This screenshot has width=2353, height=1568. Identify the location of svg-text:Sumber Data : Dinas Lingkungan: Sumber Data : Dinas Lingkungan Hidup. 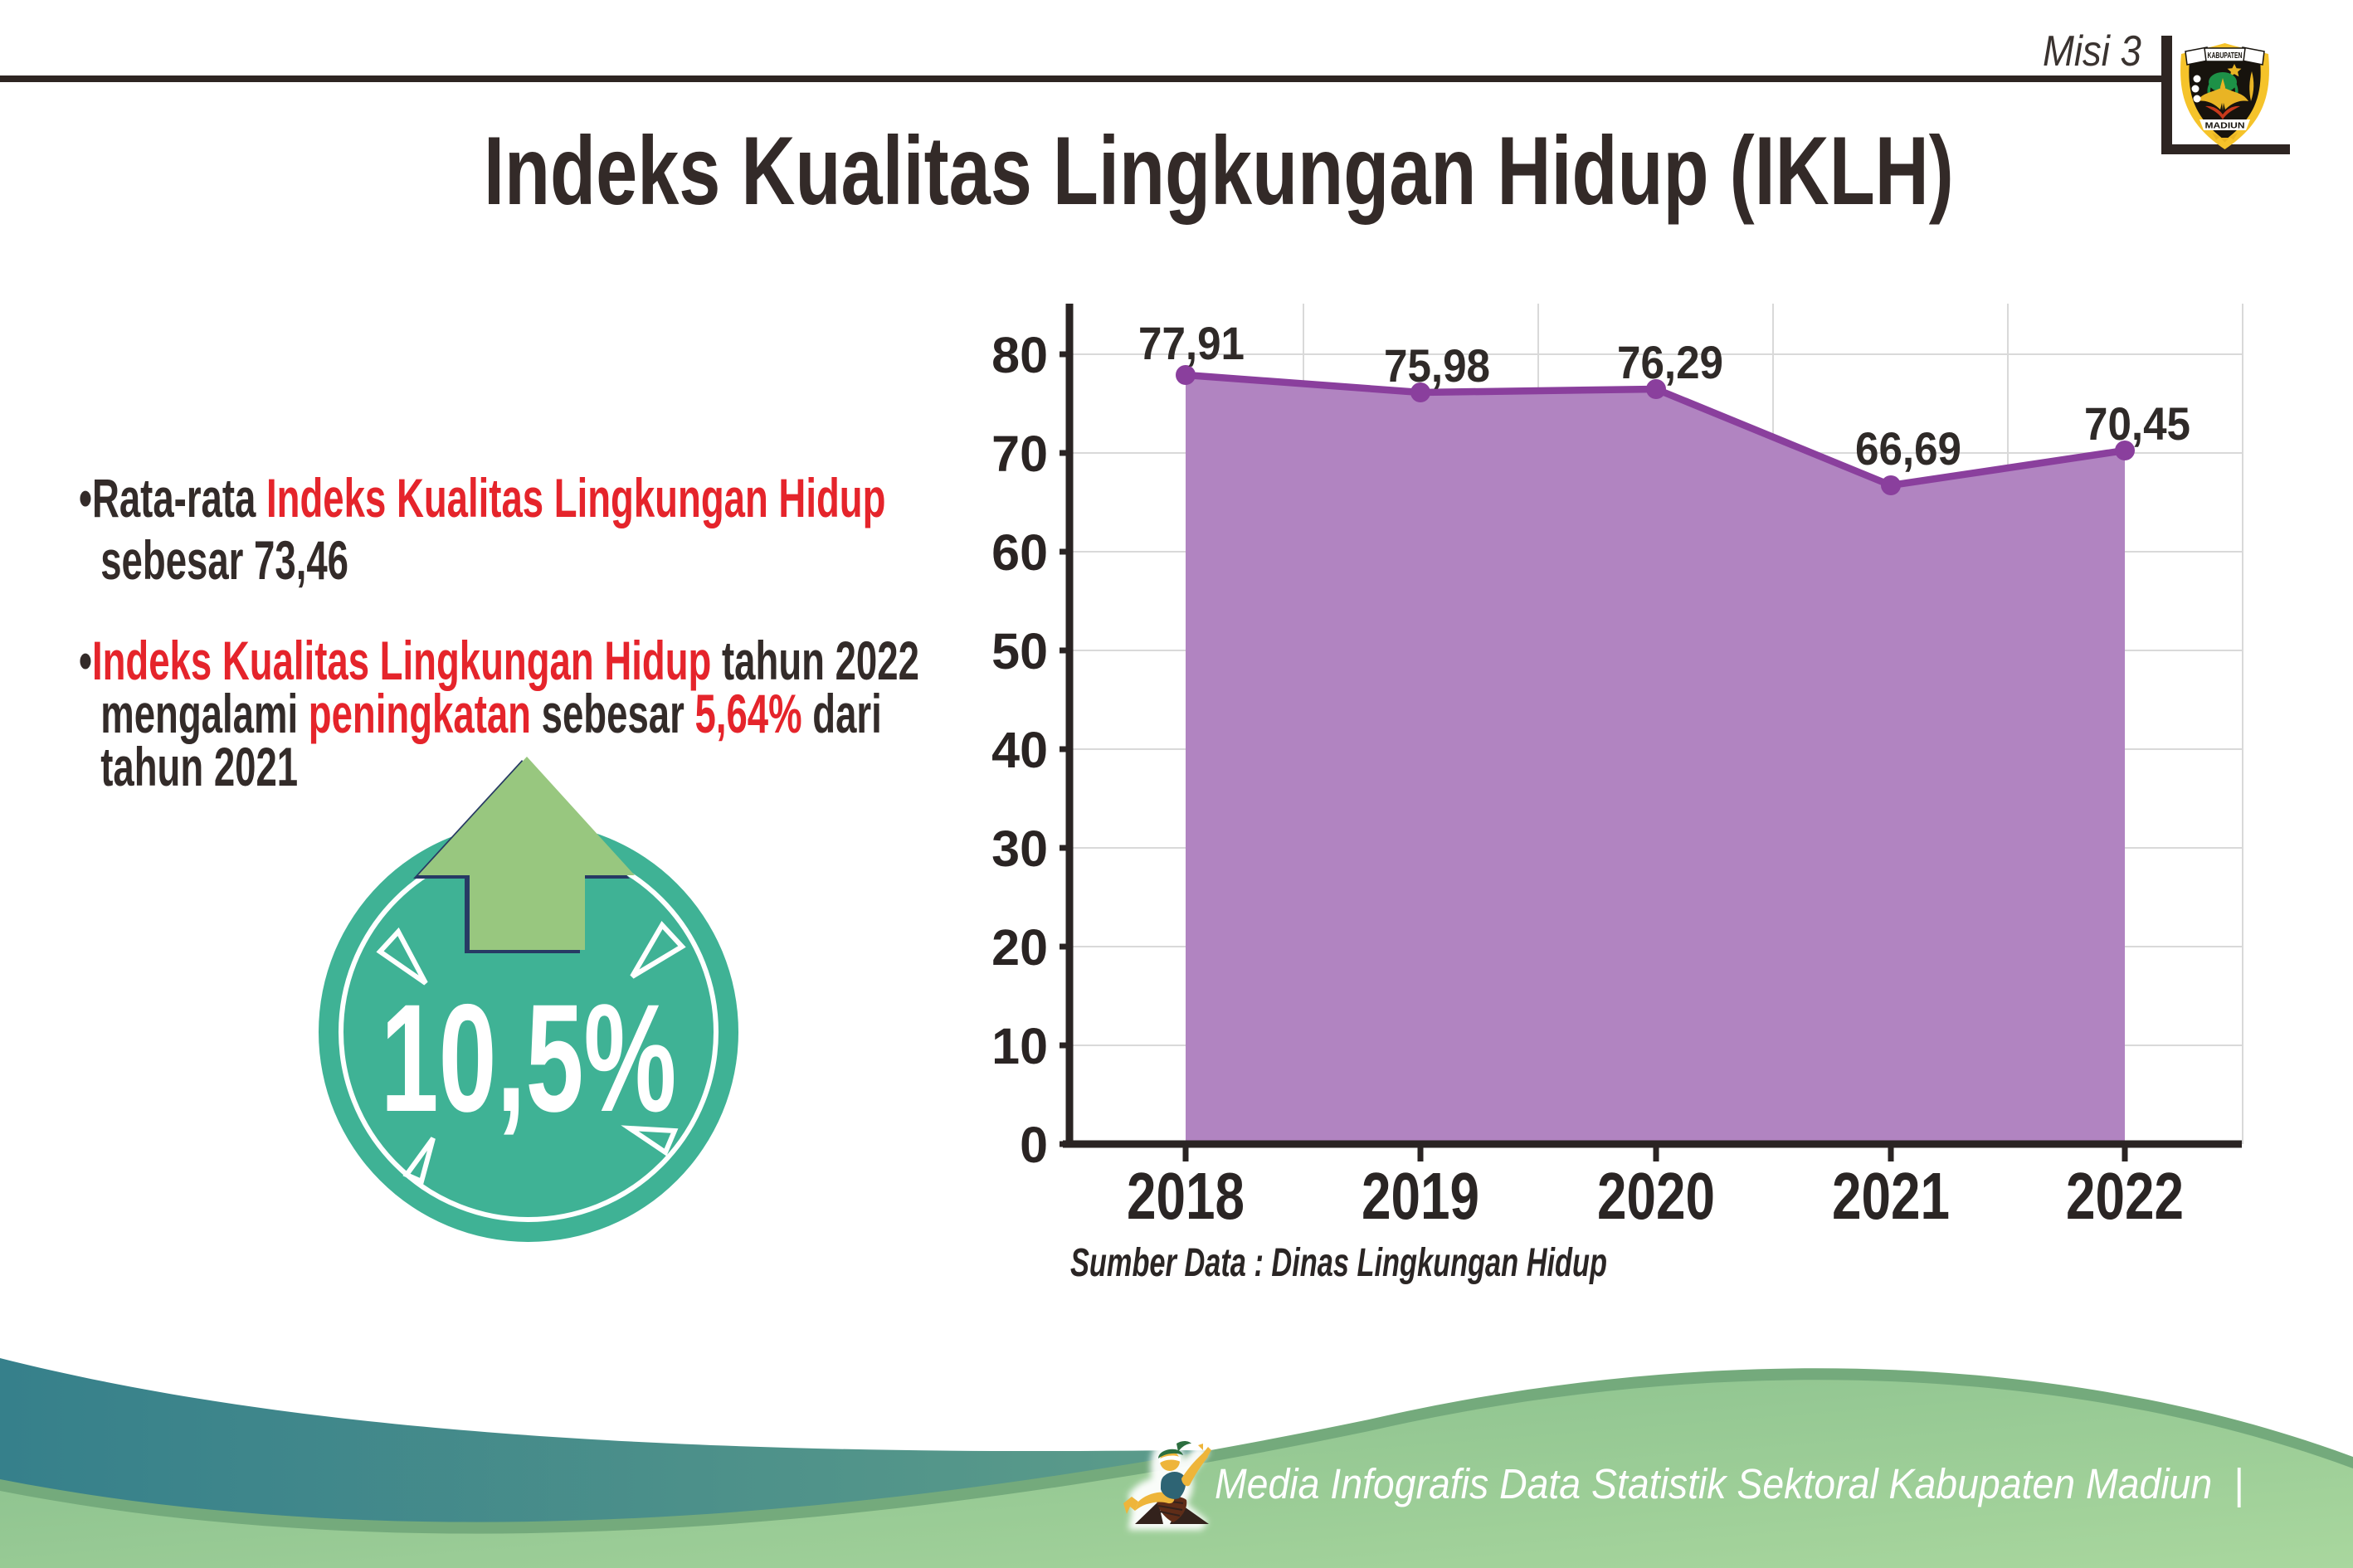
(1338, 1263).